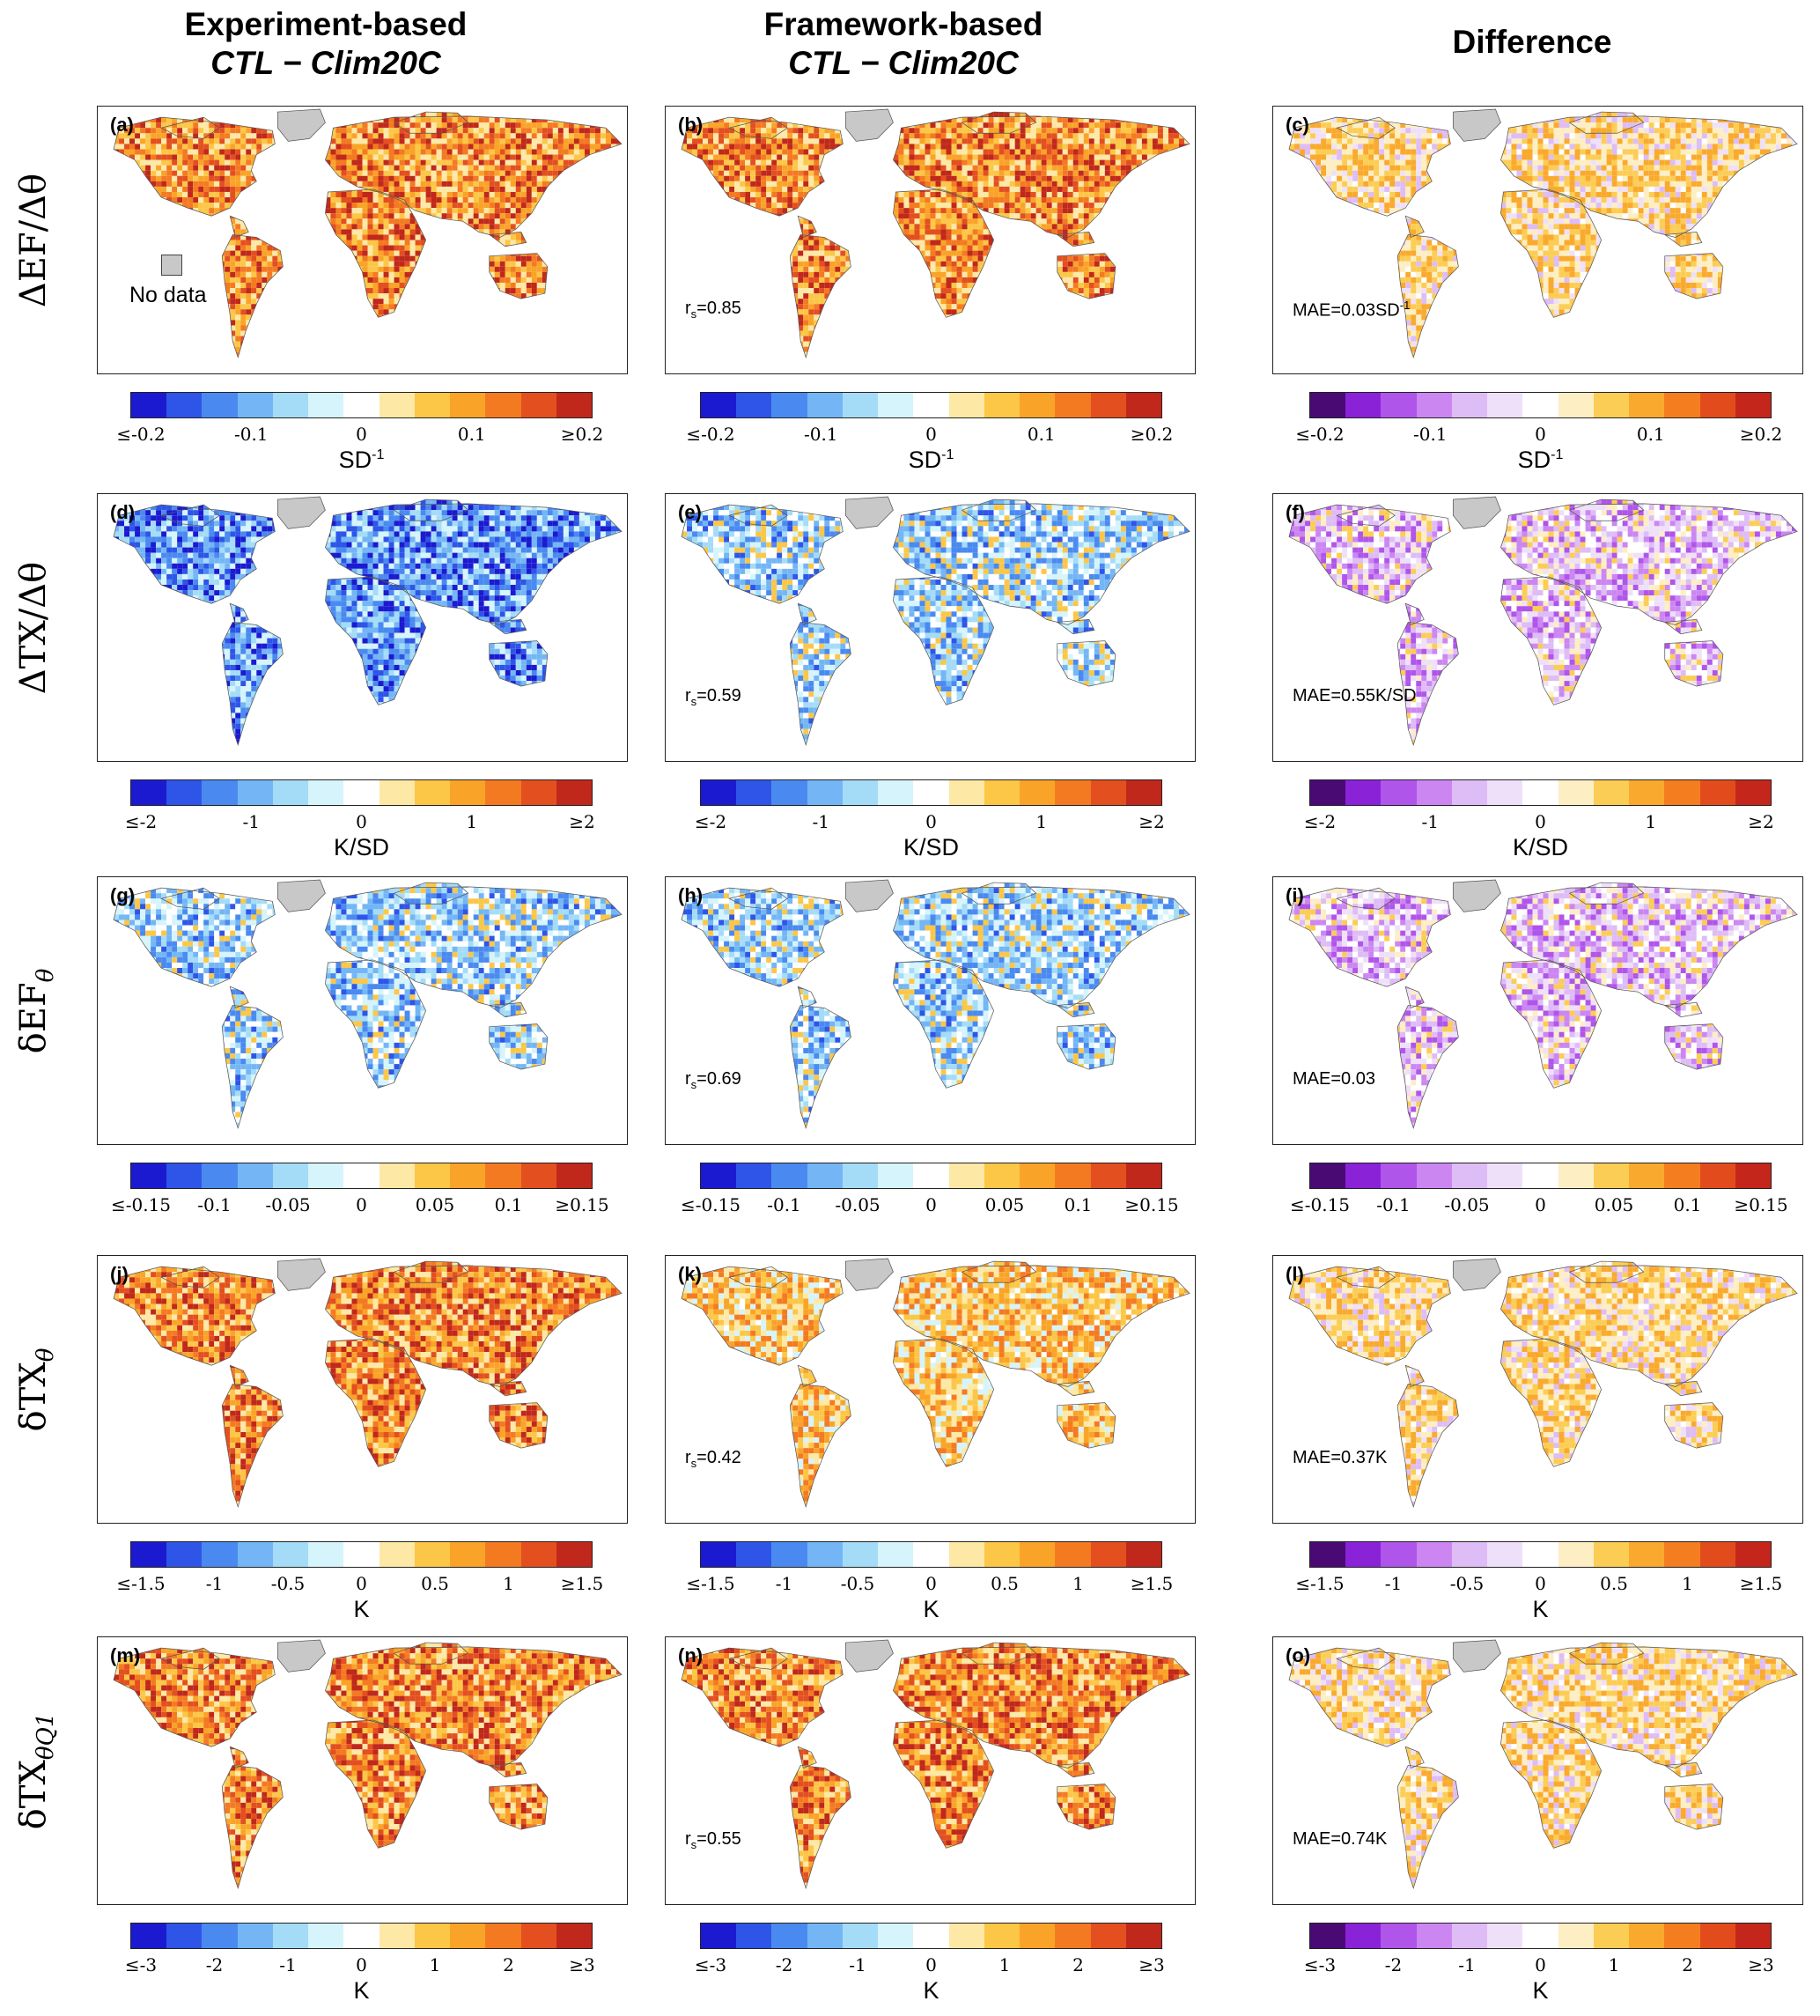 This screenshot has height=2016, width=1820. I want to click on panel-label: (k), so click(690, 1275).